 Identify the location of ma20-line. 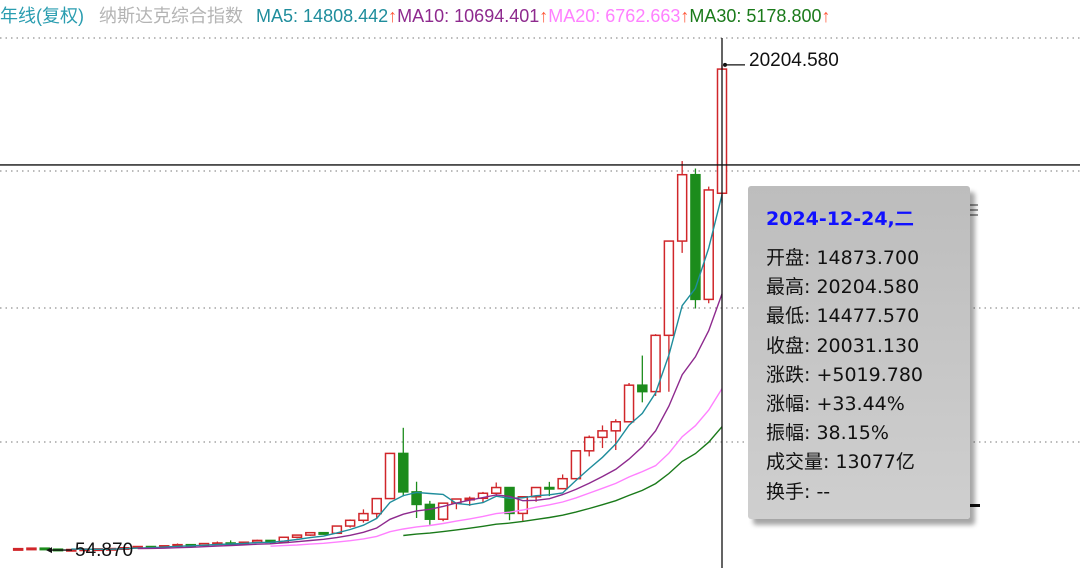
(496, 467).